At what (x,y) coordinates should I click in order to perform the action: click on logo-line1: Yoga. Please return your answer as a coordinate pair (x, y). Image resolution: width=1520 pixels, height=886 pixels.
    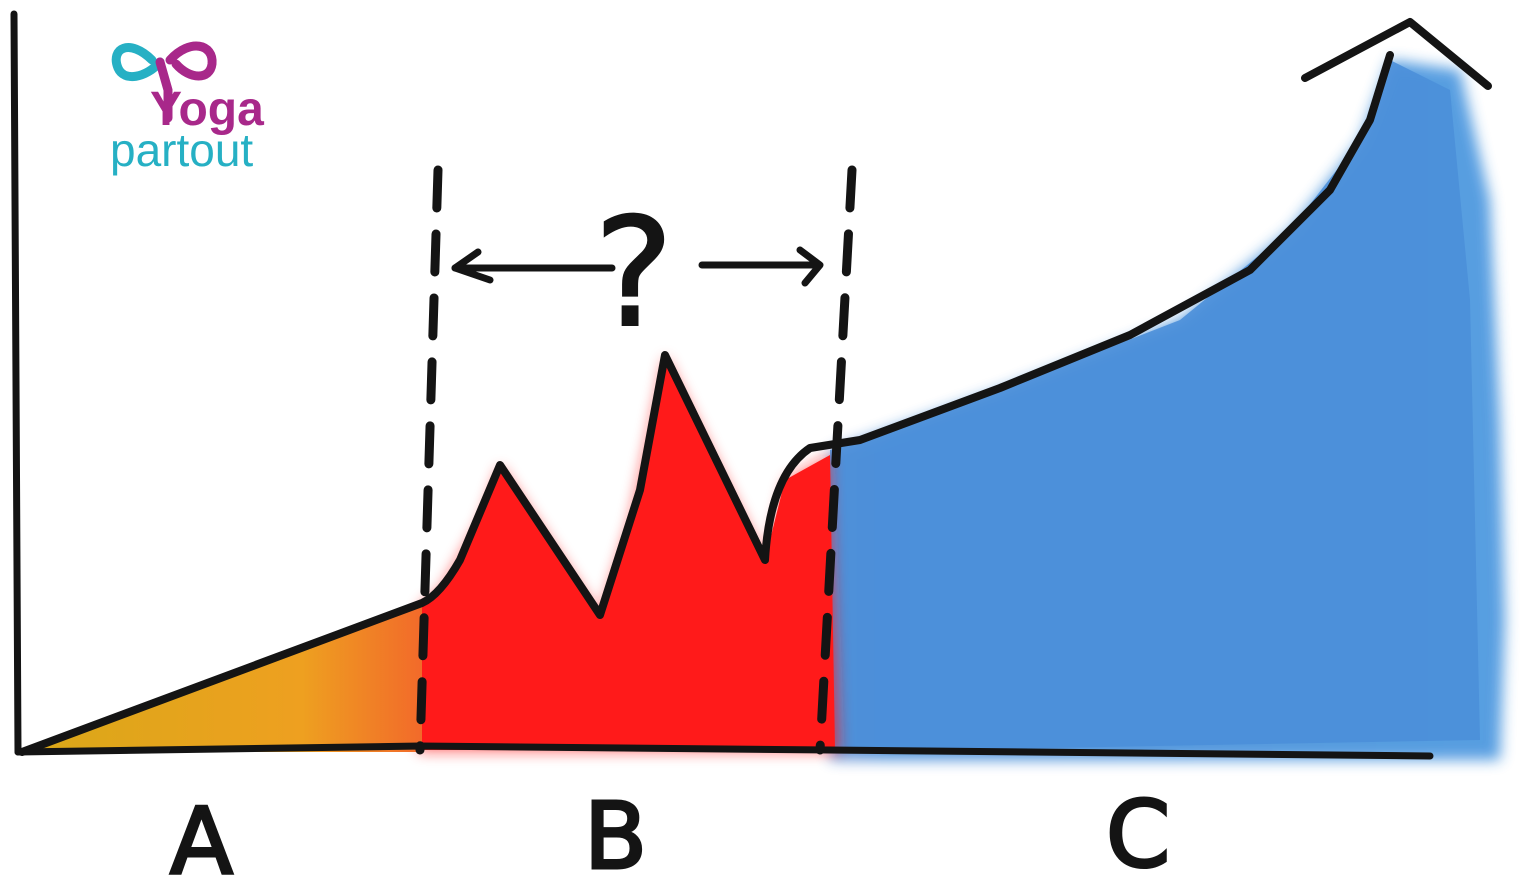
    Looking at the image, I should click on (207, 109).